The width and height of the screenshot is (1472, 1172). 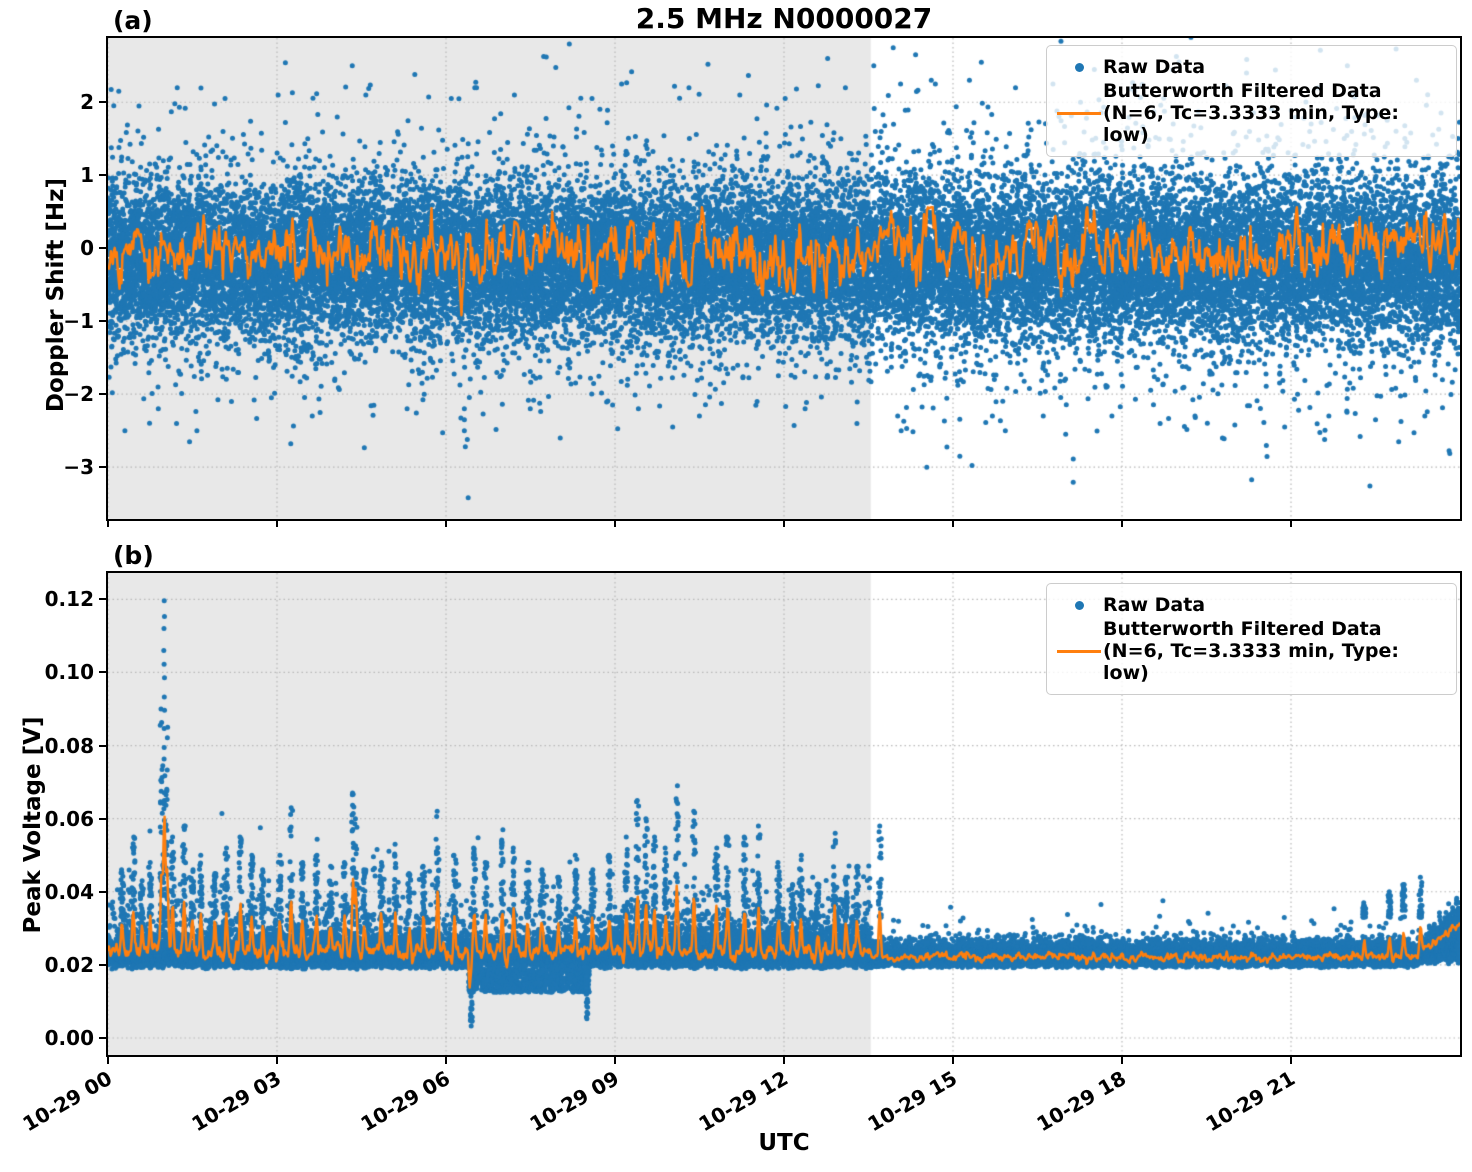 I want to click on panel-b-tag: (b), so click(x=133, y=555).